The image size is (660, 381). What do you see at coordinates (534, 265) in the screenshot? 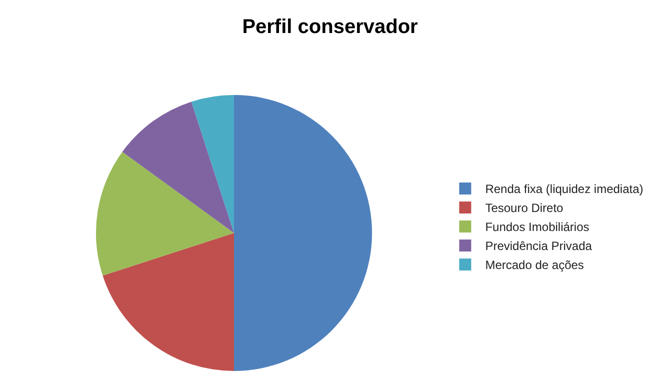
I see `legend-label: Mercado de ações` at bounding box center [534, 265].